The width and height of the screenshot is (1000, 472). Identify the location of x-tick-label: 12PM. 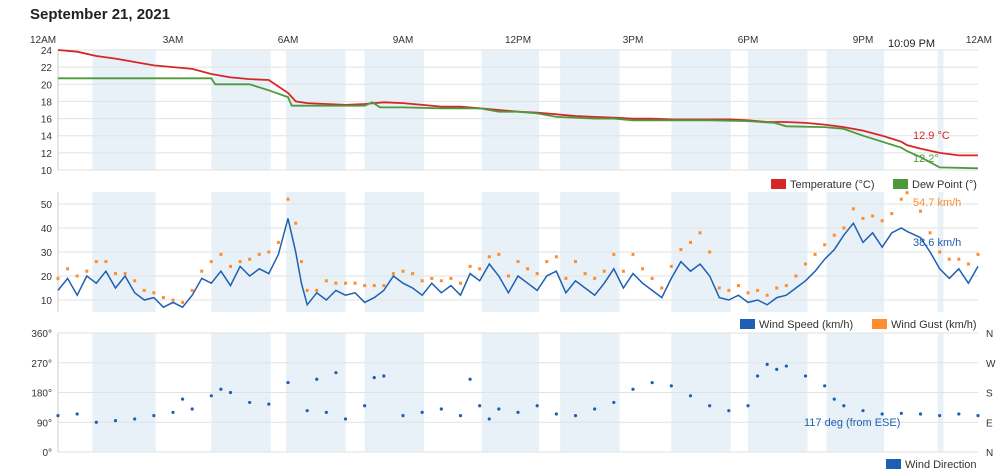
(518, 40).